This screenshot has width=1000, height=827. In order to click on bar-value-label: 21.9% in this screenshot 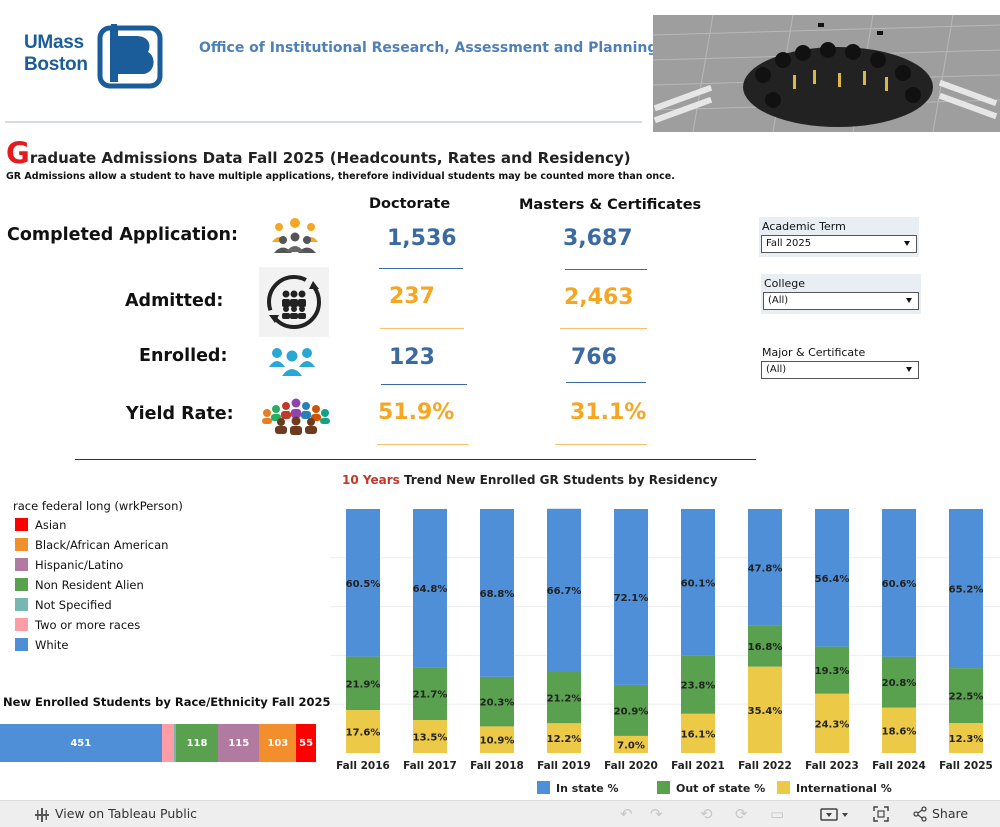, I will do `click(363, 684)`.